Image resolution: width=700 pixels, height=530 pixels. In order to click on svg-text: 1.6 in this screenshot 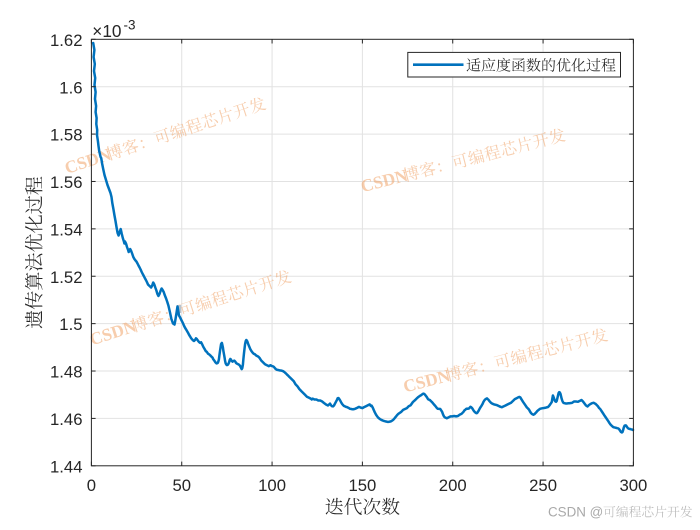, I will do `click(70, 87)`.